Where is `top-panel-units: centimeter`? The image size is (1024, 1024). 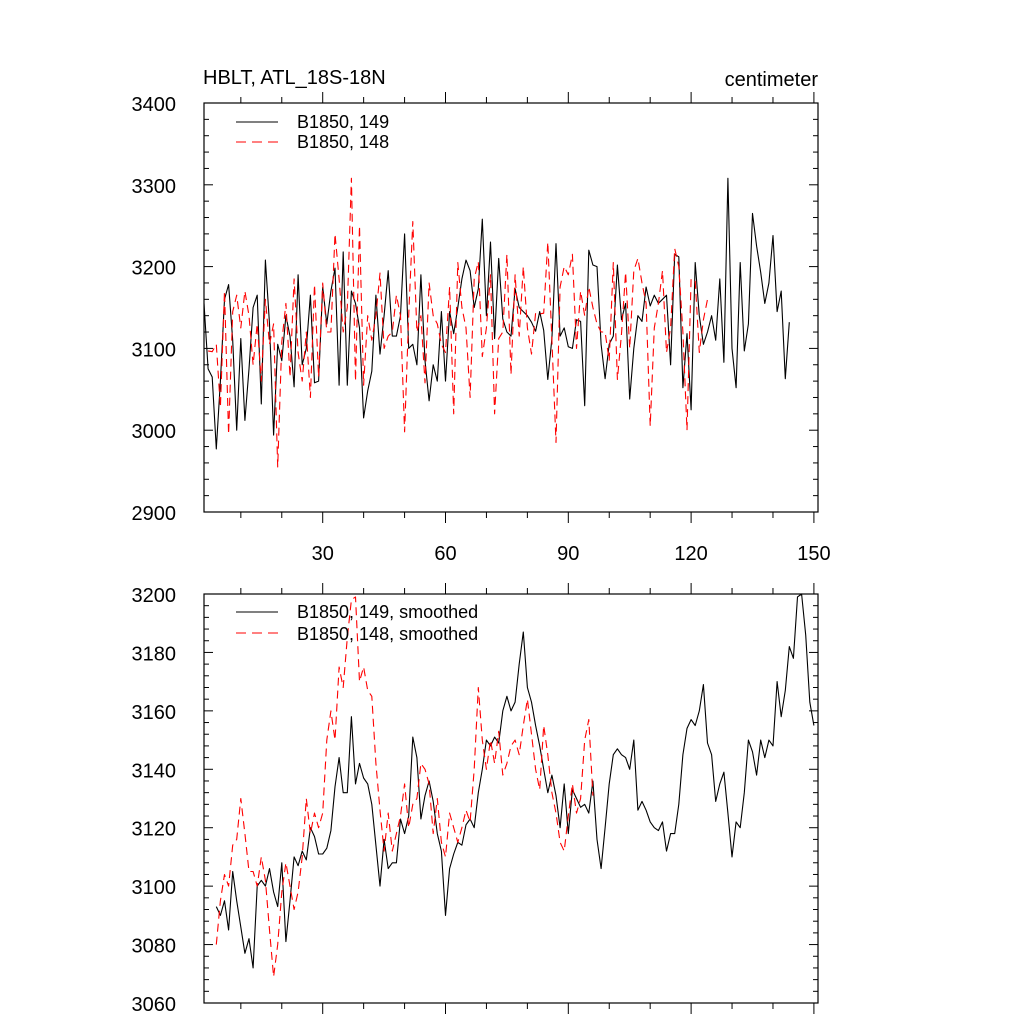 top-panel-units: centimeter is located at coordinates (772, 80).